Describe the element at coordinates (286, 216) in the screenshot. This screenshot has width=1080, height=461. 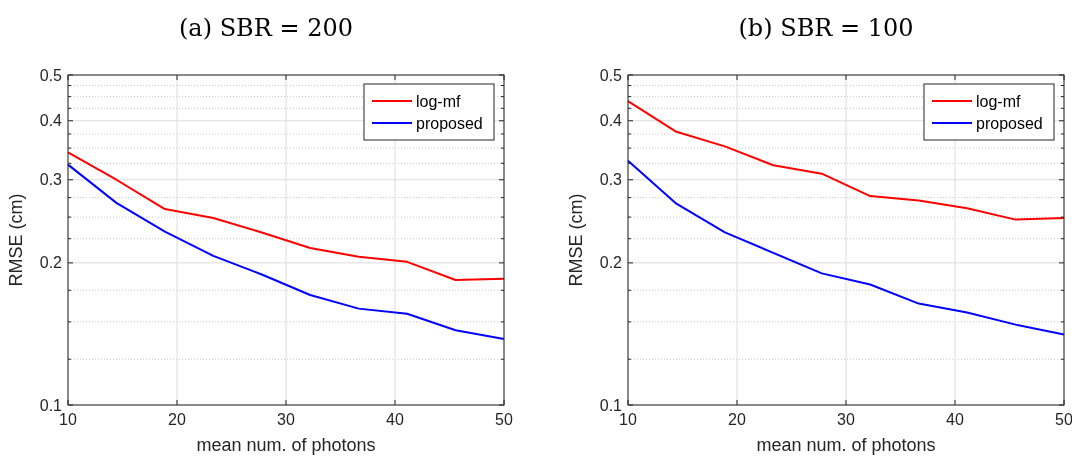
I see `line-series` at that location.